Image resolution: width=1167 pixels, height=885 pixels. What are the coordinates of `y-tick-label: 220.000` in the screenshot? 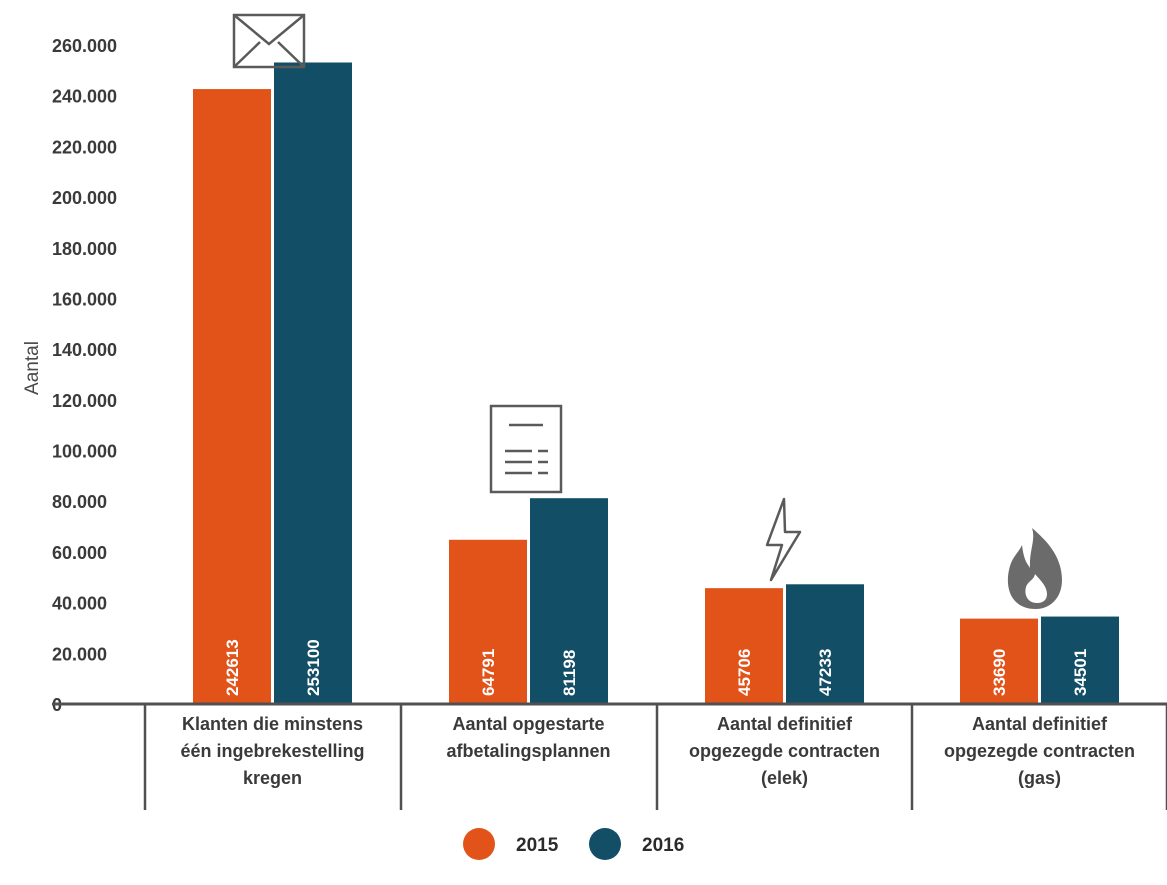 It's located at (84, 147).